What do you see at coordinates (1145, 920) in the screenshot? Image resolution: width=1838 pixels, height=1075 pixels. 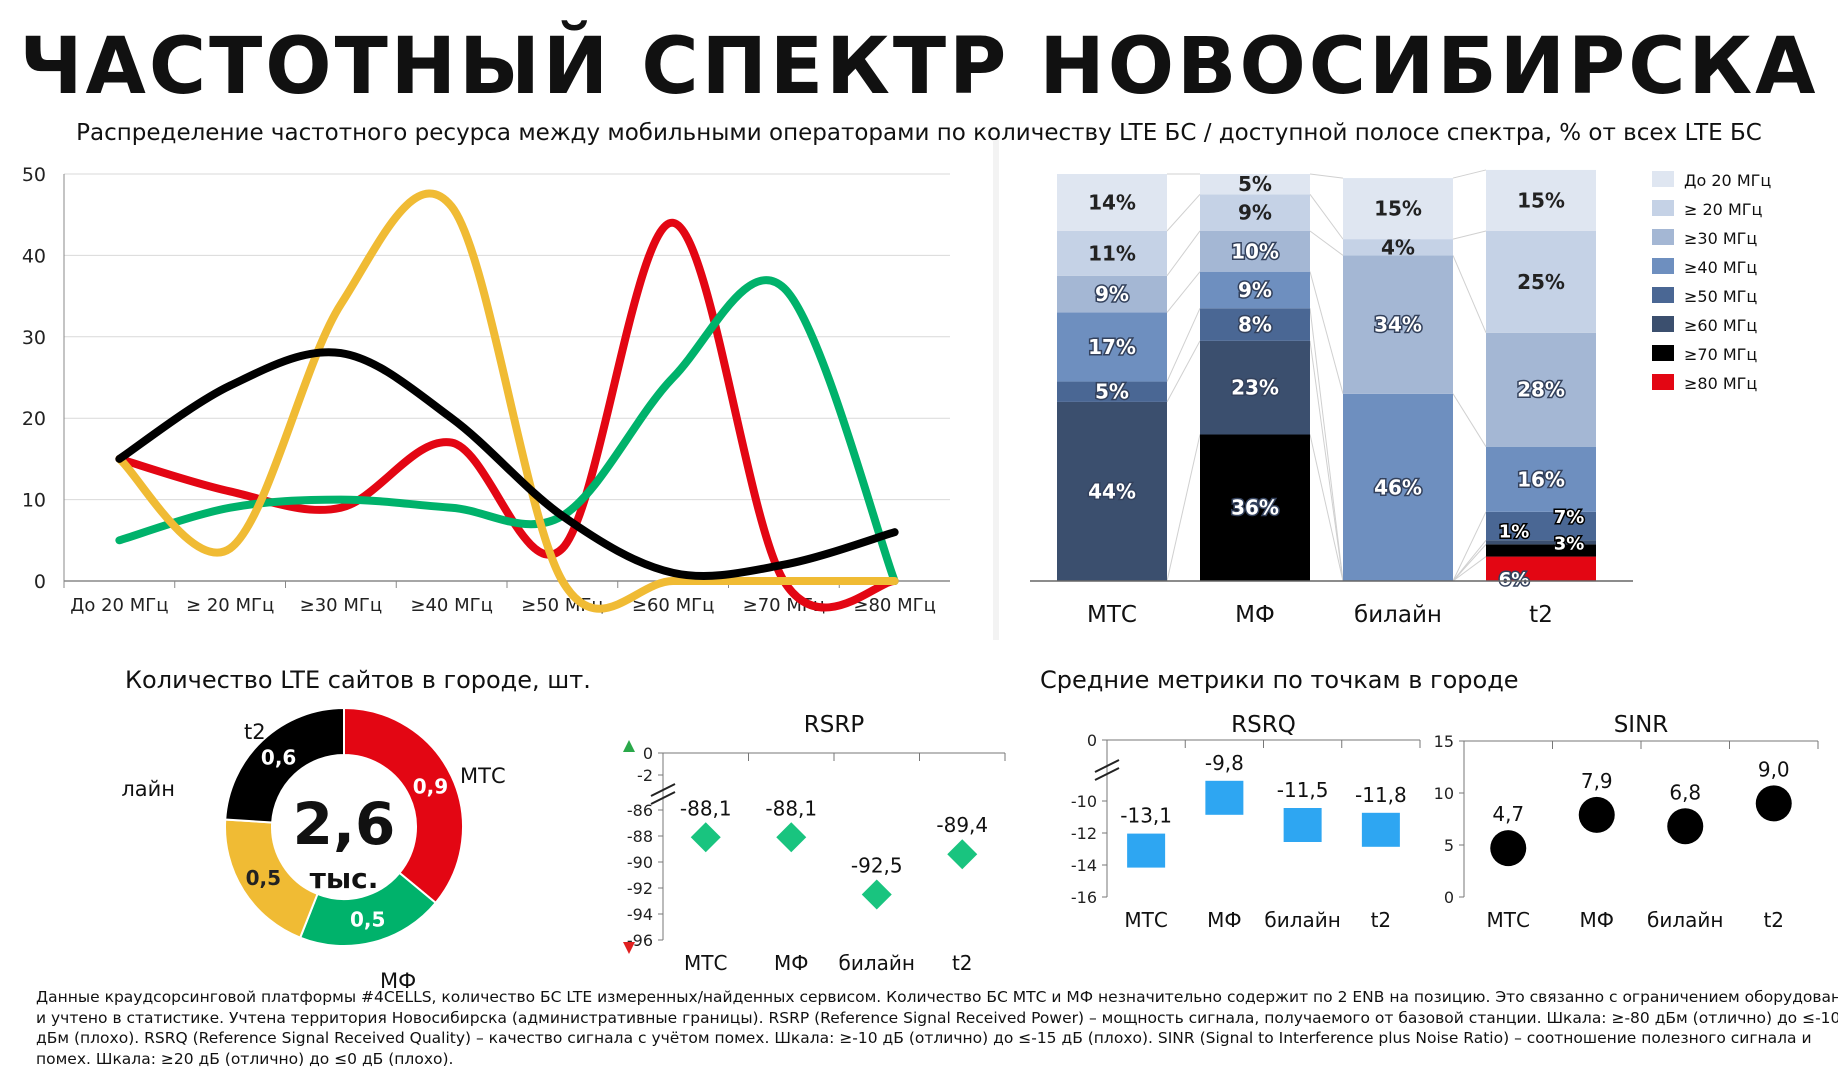 I see `x-tick-label: МТС` at bounding box center [1145, 920].